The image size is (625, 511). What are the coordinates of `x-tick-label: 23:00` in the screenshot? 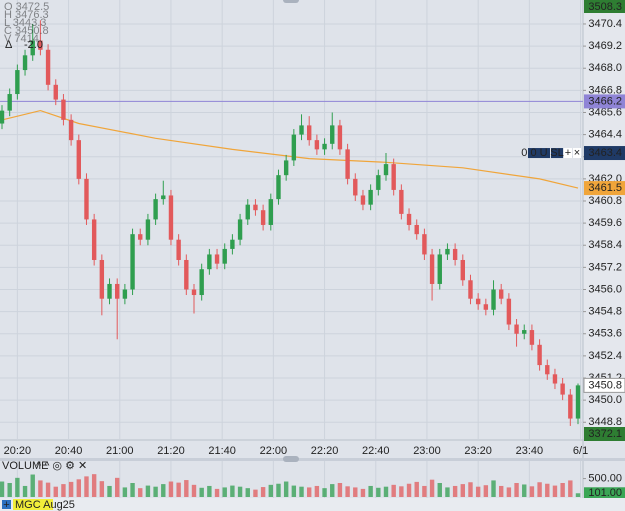 It's located at (427, 451).